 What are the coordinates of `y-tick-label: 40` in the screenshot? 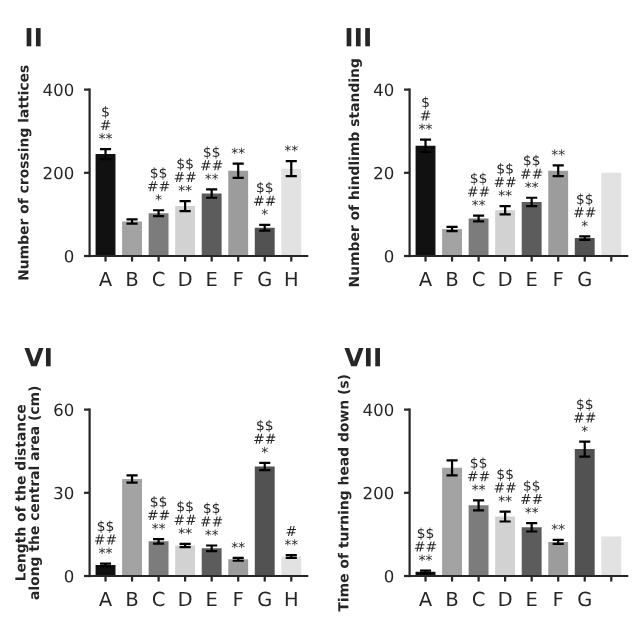 It's located at (383, 90).